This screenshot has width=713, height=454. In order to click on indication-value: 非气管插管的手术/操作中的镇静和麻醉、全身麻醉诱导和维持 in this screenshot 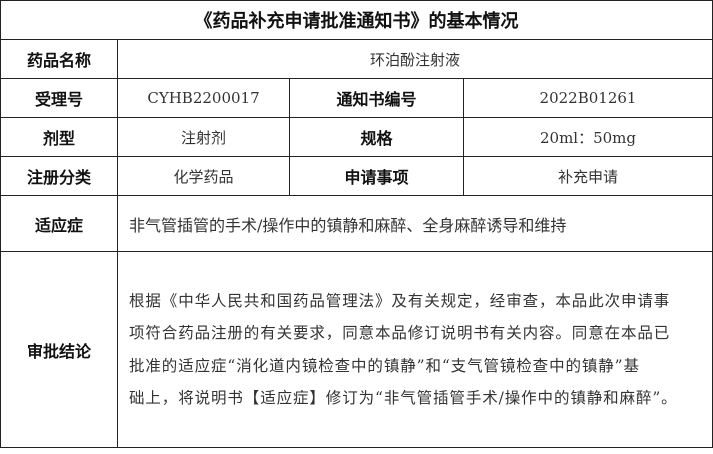, I will do `click(415, 223)`.